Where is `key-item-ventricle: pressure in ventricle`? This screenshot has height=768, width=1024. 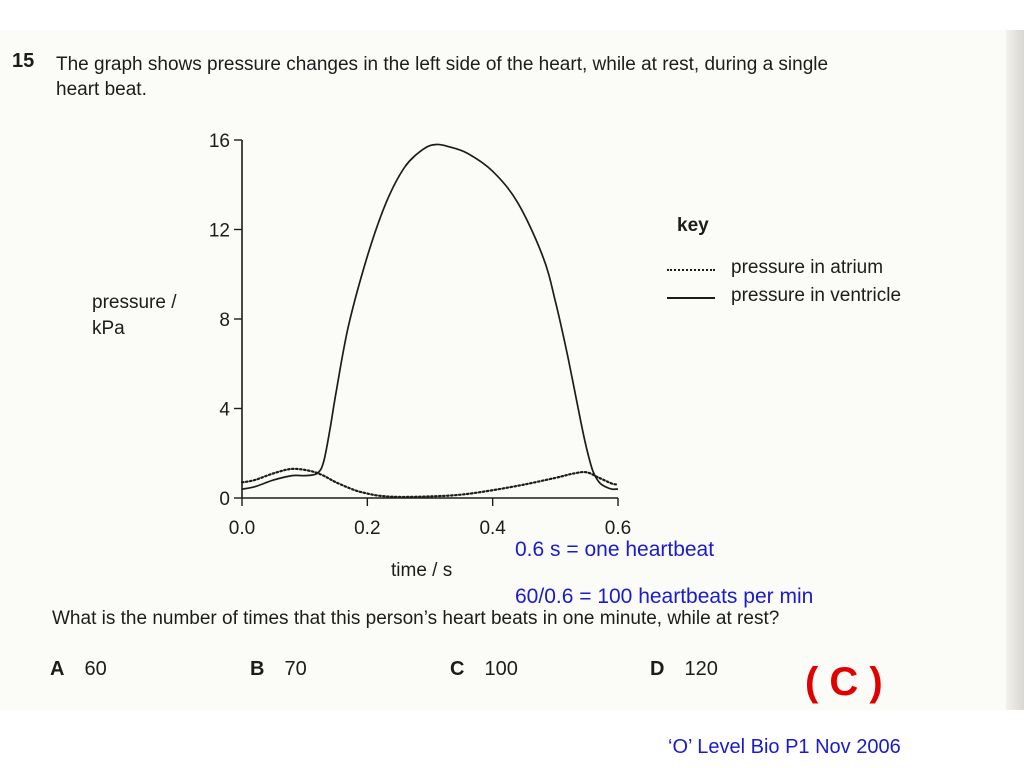
key-item-ventricle: pressure in ventricle is located at coordinates (815, 297).